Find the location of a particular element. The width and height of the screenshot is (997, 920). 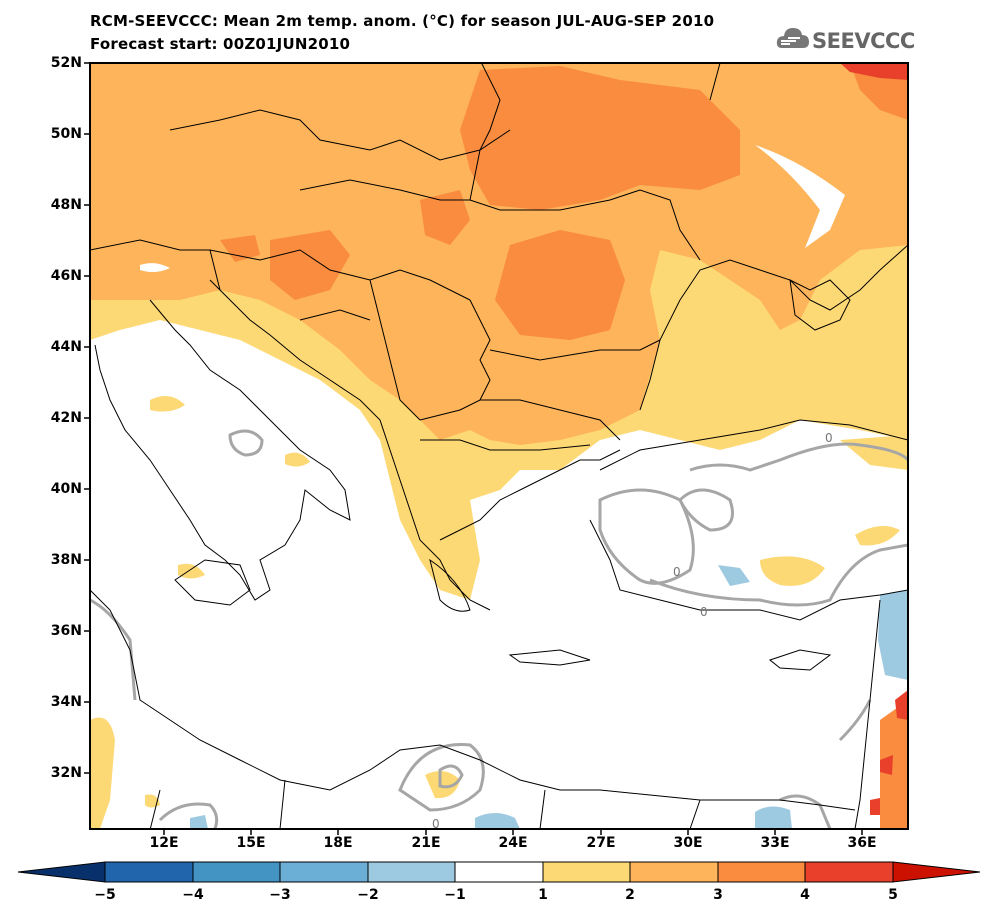

lat-label: 48N is located at coordinates (66, 205).